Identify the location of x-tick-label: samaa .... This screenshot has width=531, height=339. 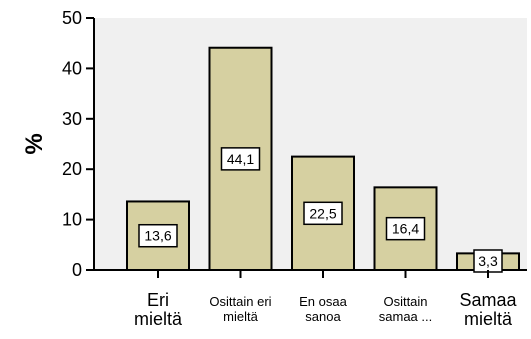
(405, 316).